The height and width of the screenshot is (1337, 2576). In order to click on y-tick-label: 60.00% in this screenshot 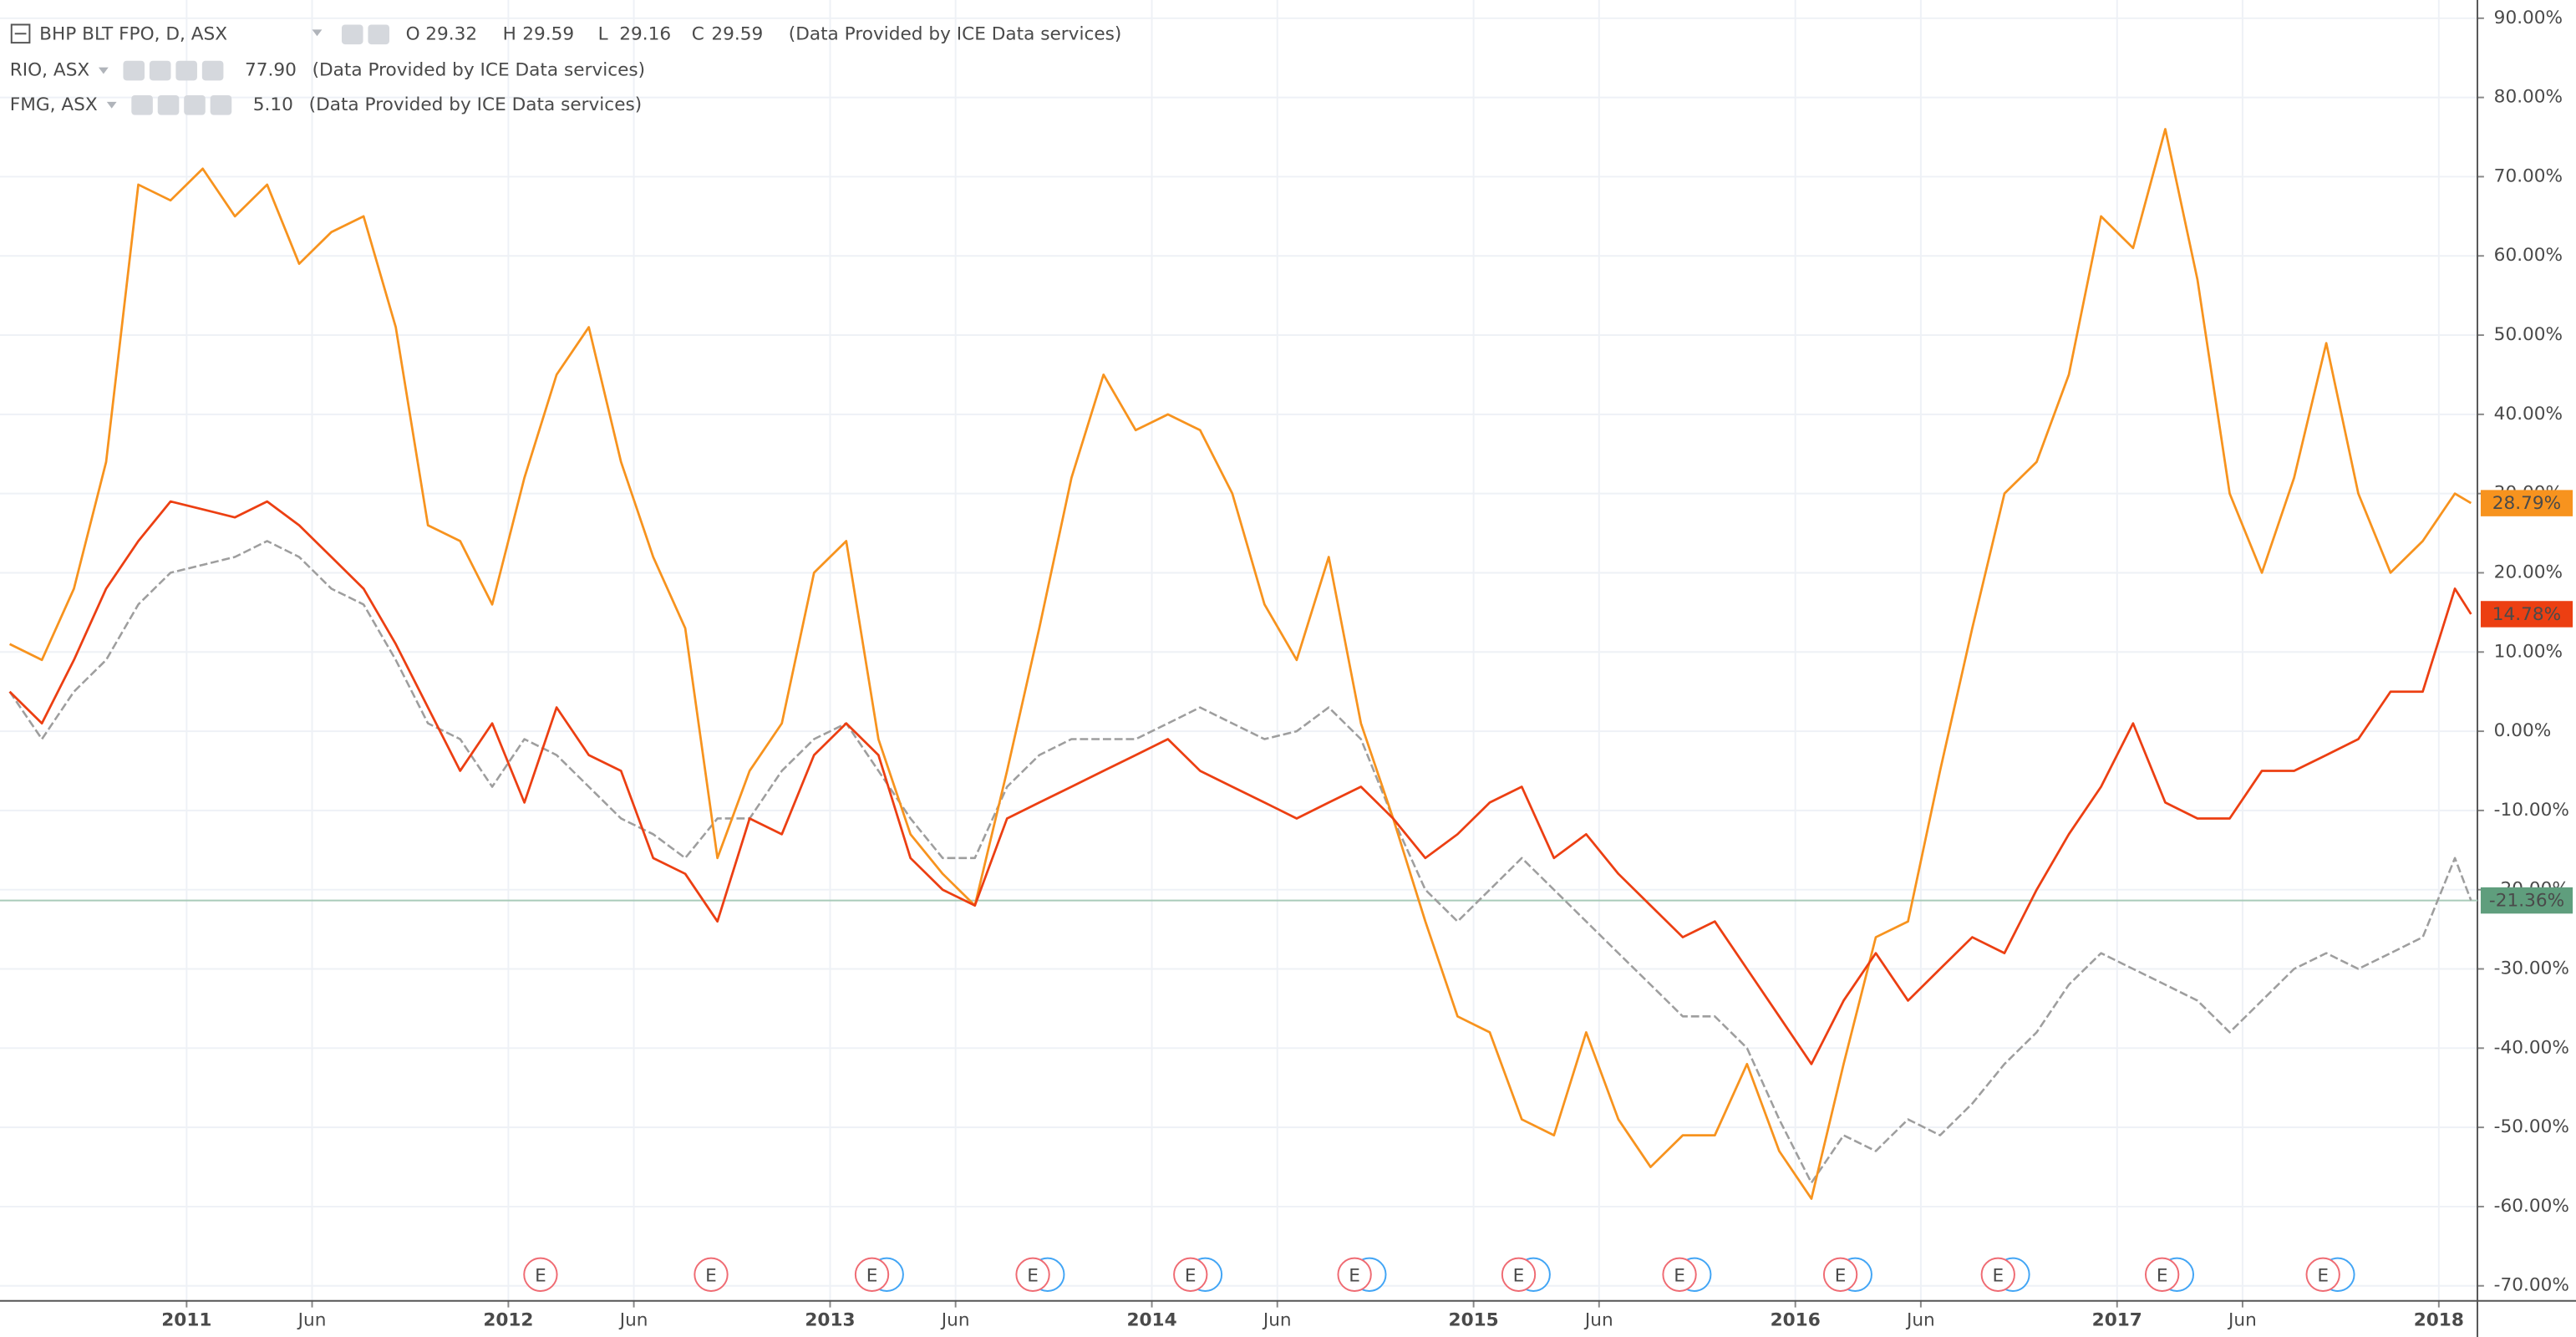, I will do `click(2528, 255)`.